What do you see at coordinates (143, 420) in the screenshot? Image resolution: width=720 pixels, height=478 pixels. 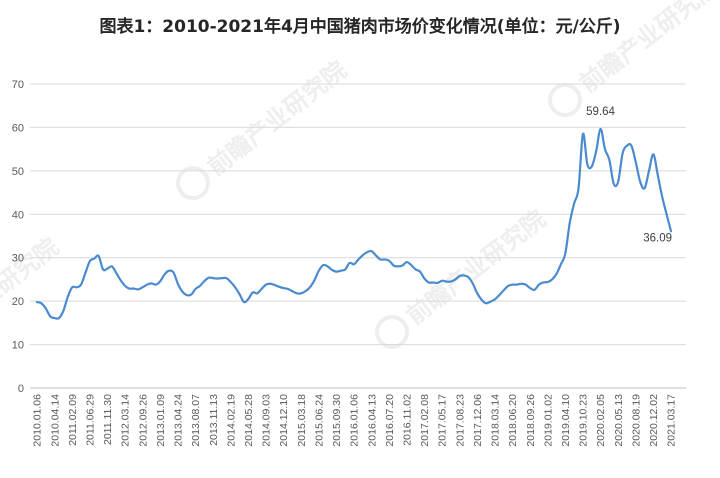 I see `x-tick-label: 2012.09.26` at bounding box center [143, 420].